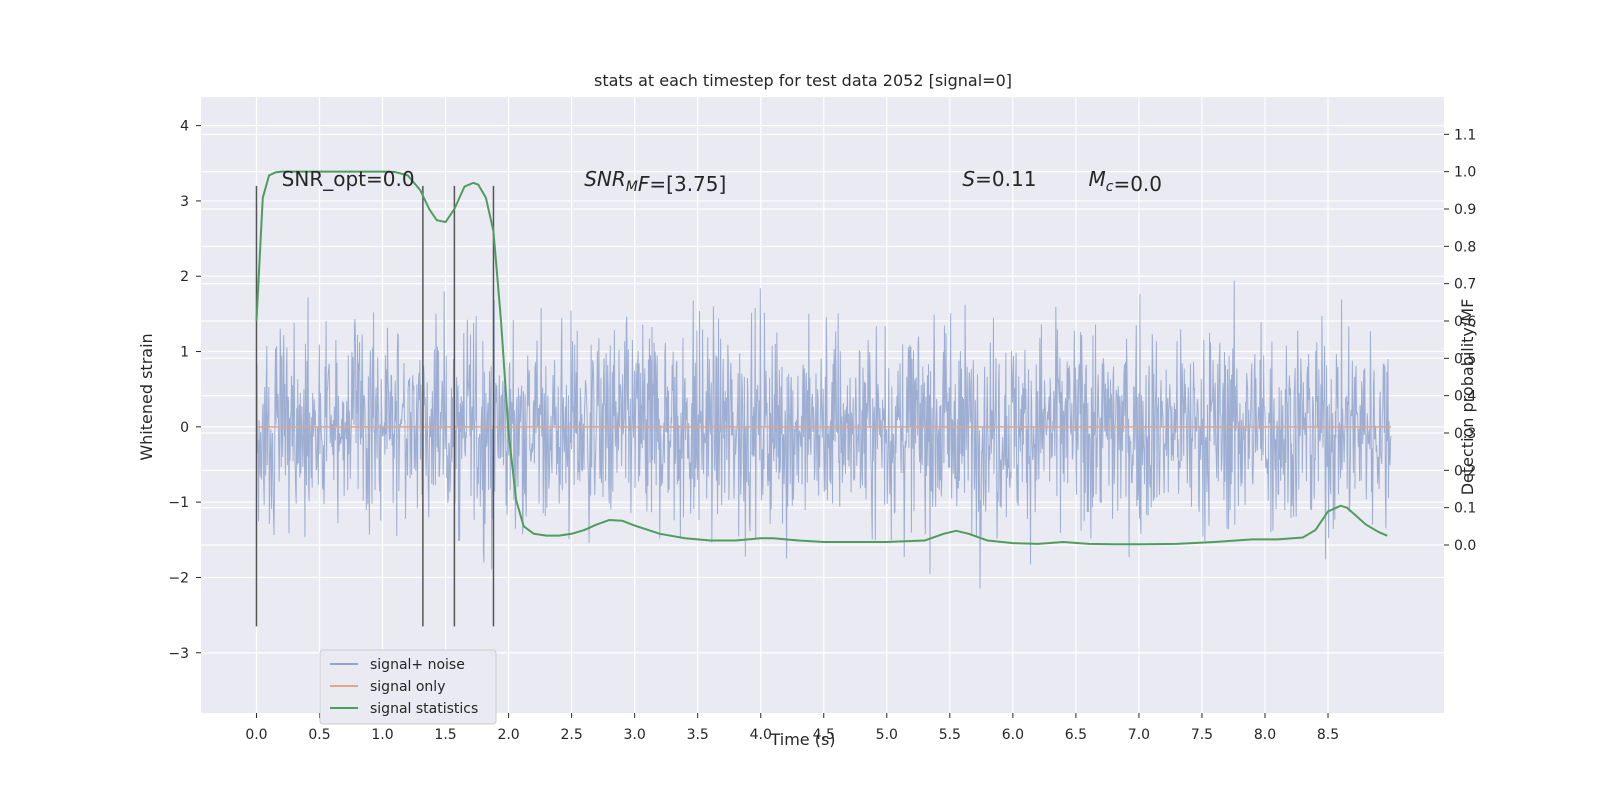 This screenshot has width=1600, height=800. I want to click on legend-label-signal-statistics: signal statistics, so click(424, 709).